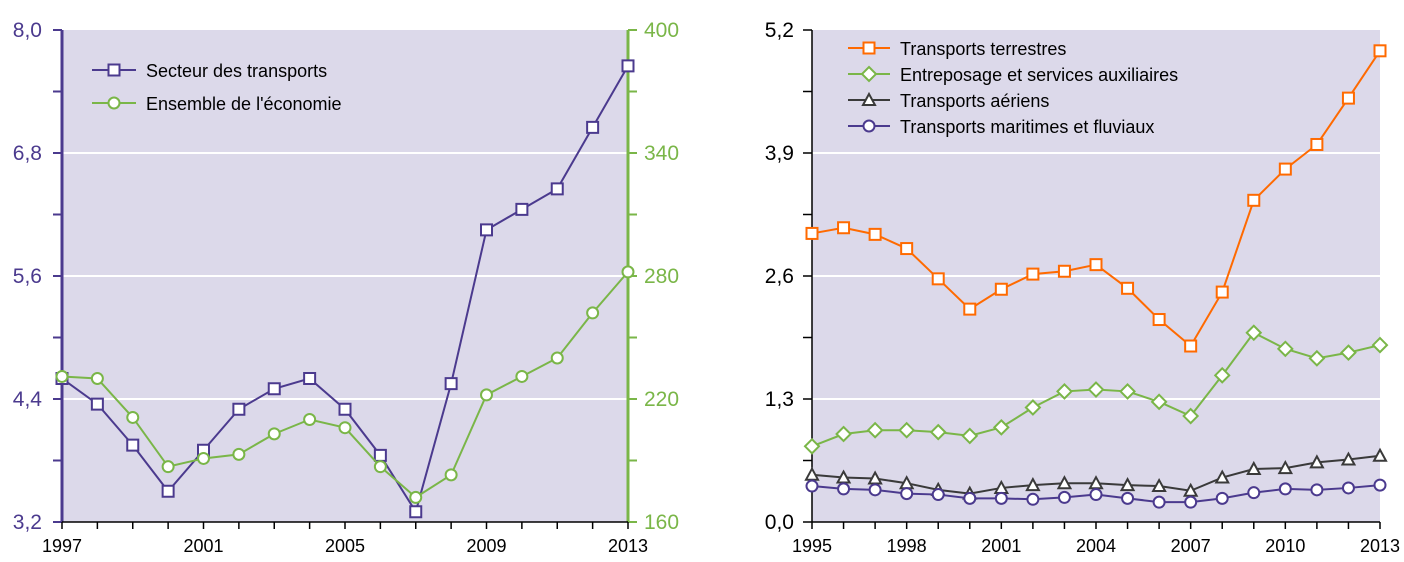  Describe the element at coordinates (62, 546) in the screenshot. I see `x-tick-label: 1997` at that location.